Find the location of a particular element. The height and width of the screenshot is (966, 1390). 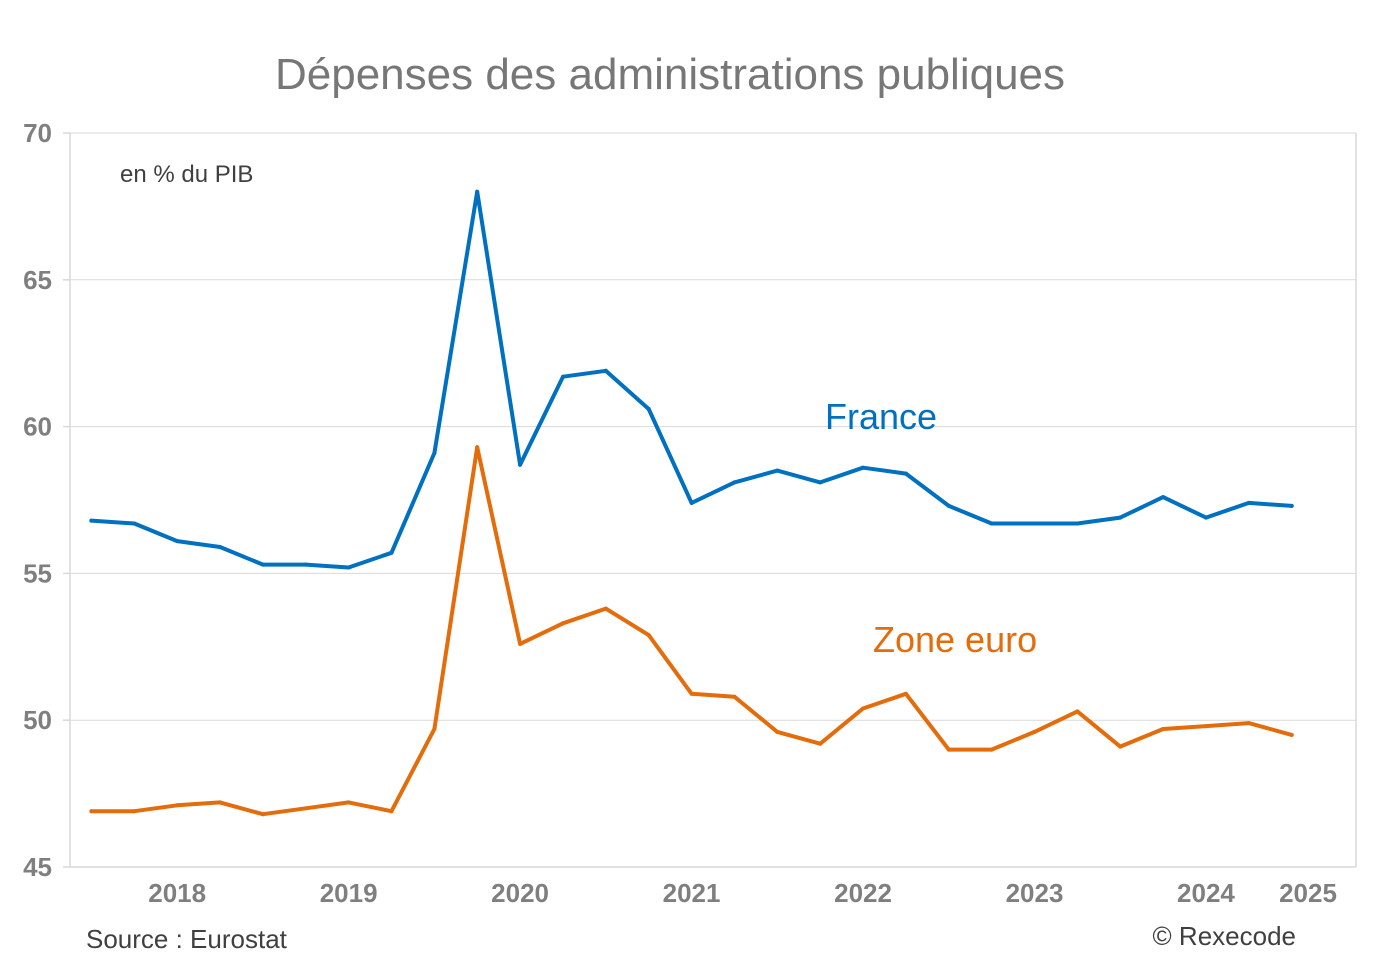

source-note: Source : Eurostat is located at coordinates (187, 939).